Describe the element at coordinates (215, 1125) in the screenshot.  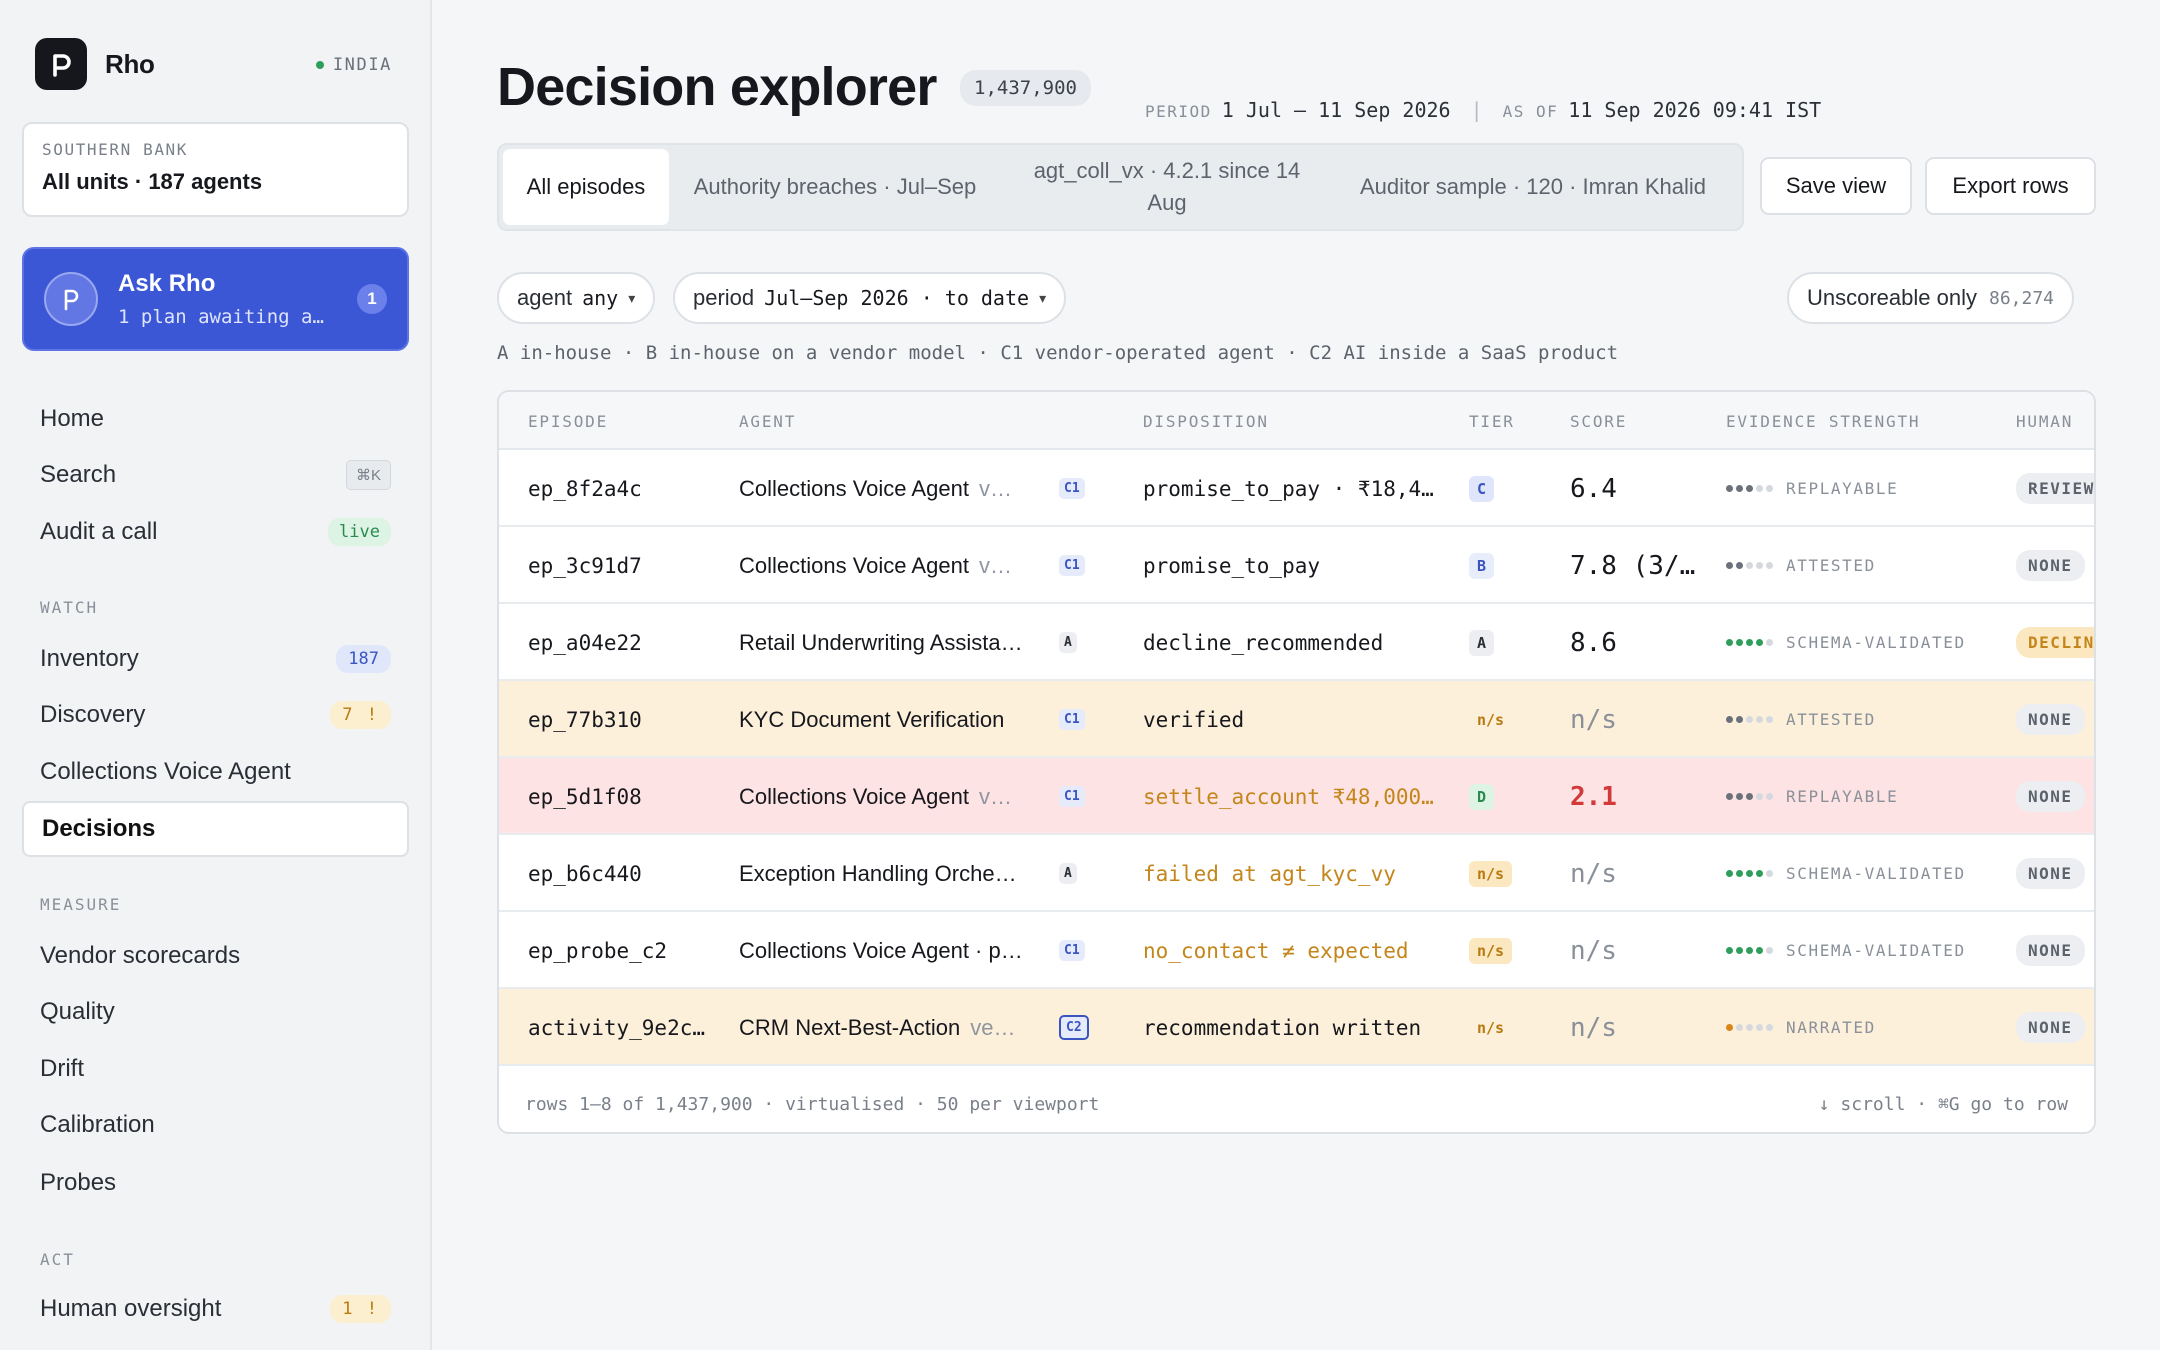
I see `nav-calibration: Calibration` at that location.